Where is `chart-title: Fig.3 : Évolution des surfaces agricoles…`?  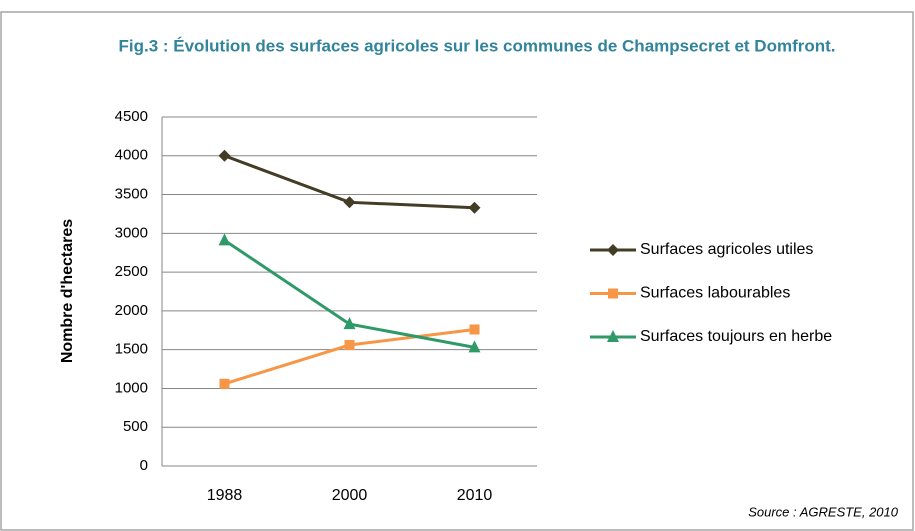 chart-title: Fig.3 : Évolution des surfaces agricoles… is located at coordinates (476, 45).